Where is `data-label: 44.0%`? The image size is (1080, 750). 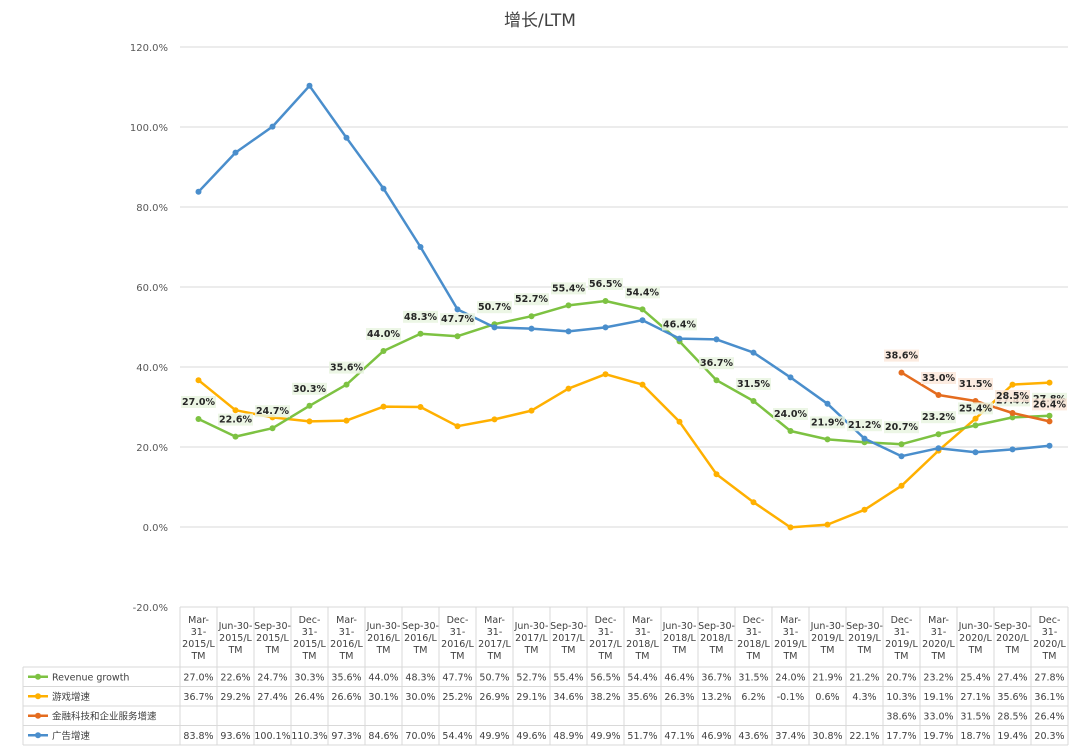
data-label: 44.0% is located at coordinates (383, 334).